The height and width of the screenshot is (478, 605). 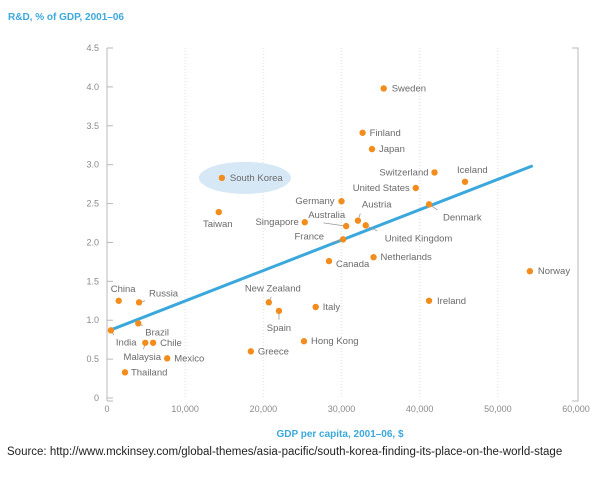 What do you see at coordinates (381, 188) in the screenshot?
I see `point-label-united-states: United States` at bounding box center [381, 188].